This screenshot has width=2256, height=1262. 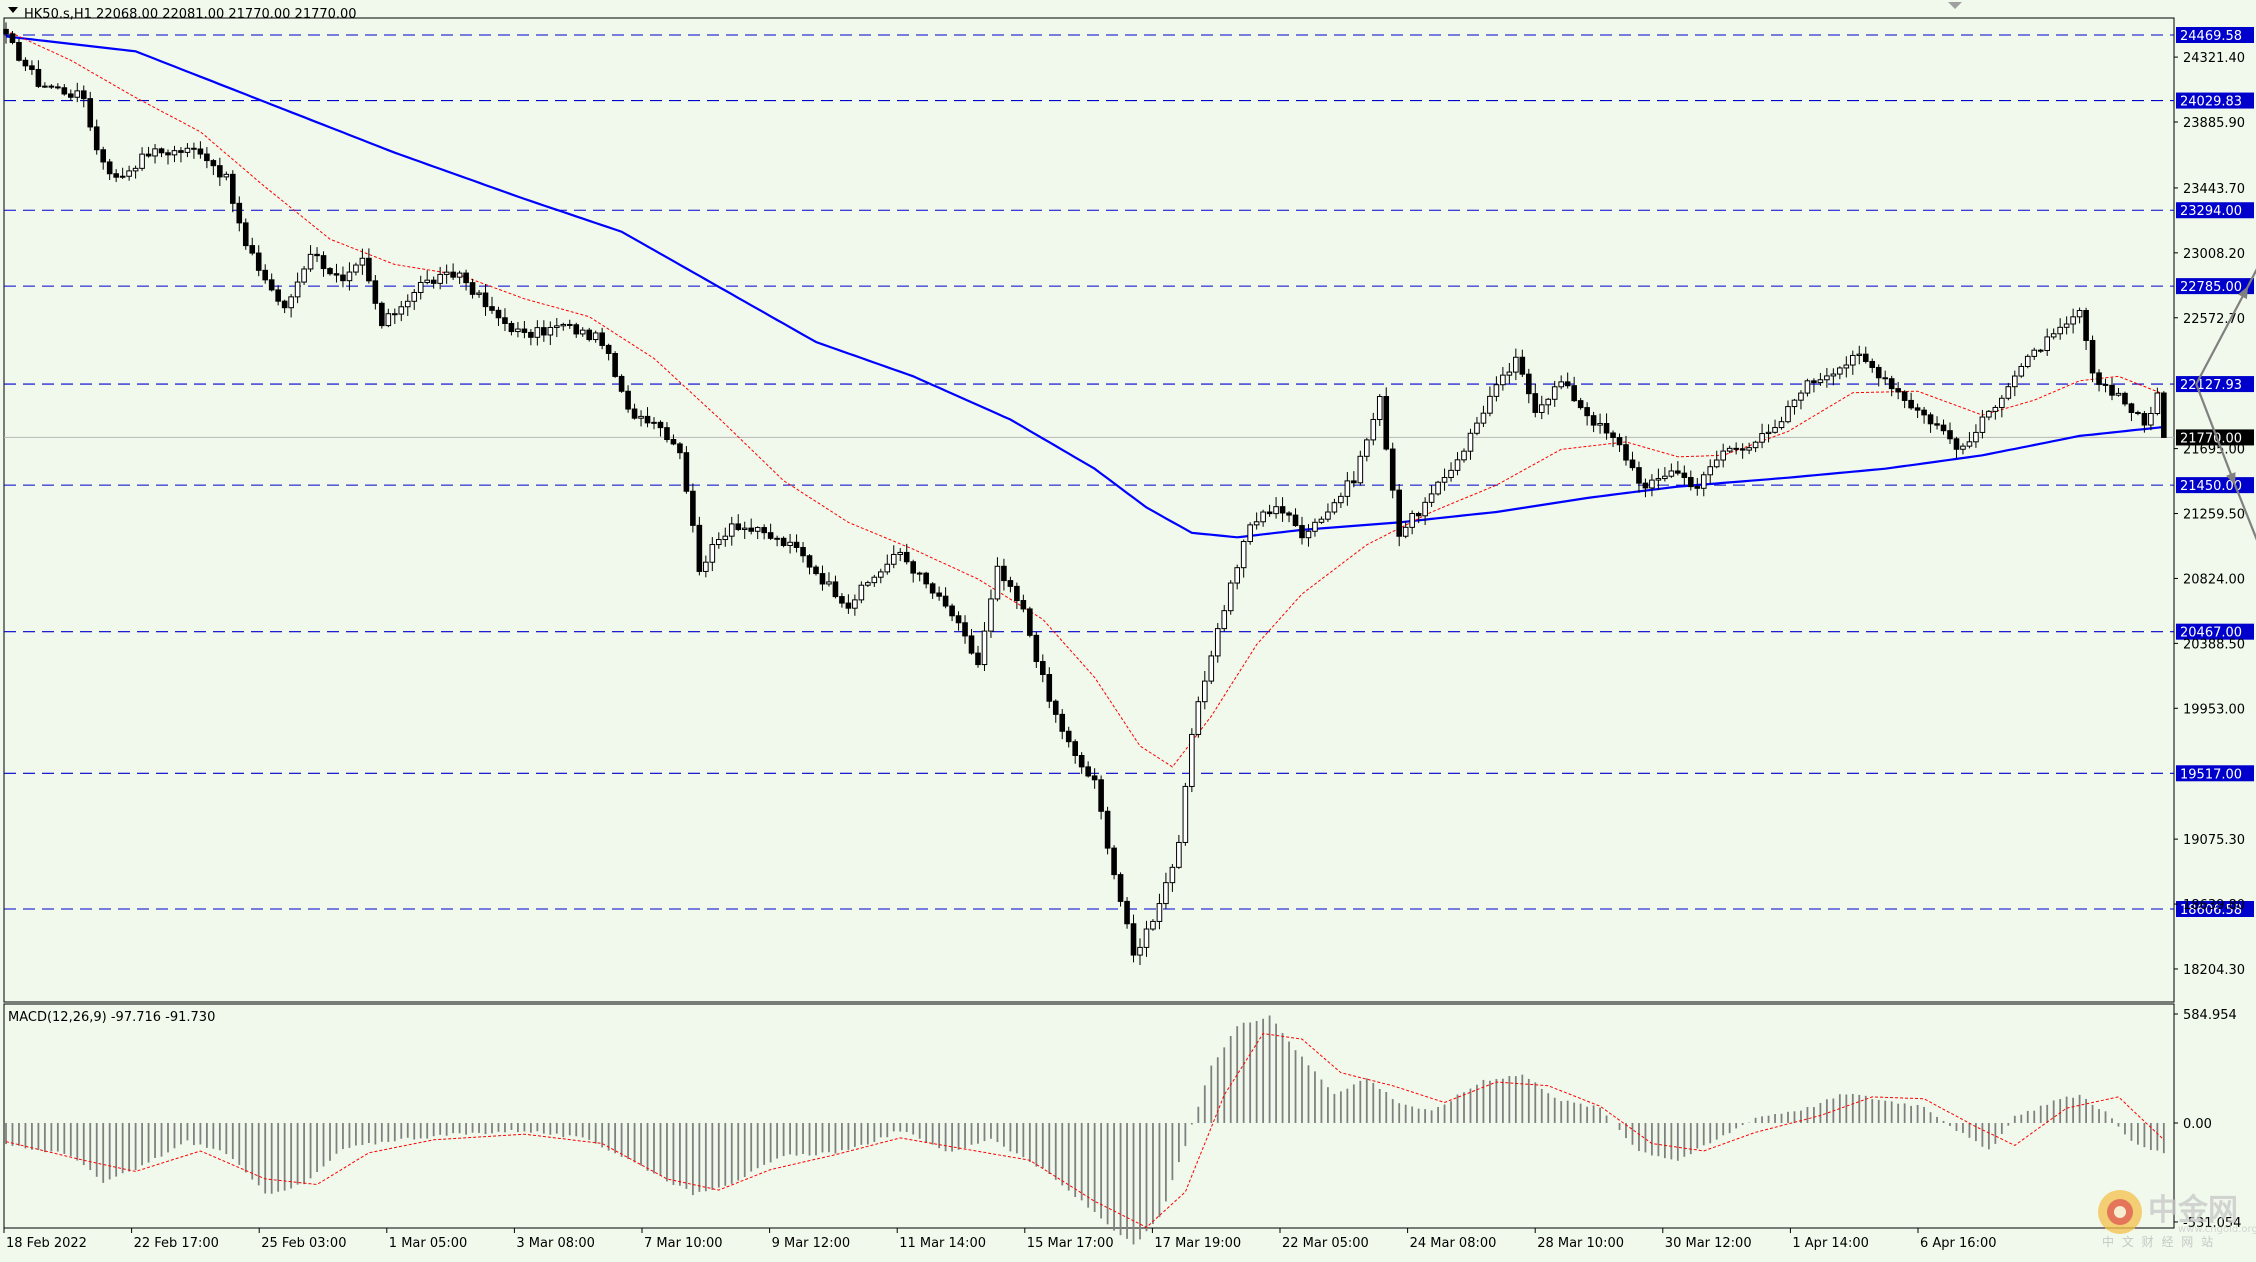 I want to click on price-tick-label: 24321.40, so click(x=2214, y=58).